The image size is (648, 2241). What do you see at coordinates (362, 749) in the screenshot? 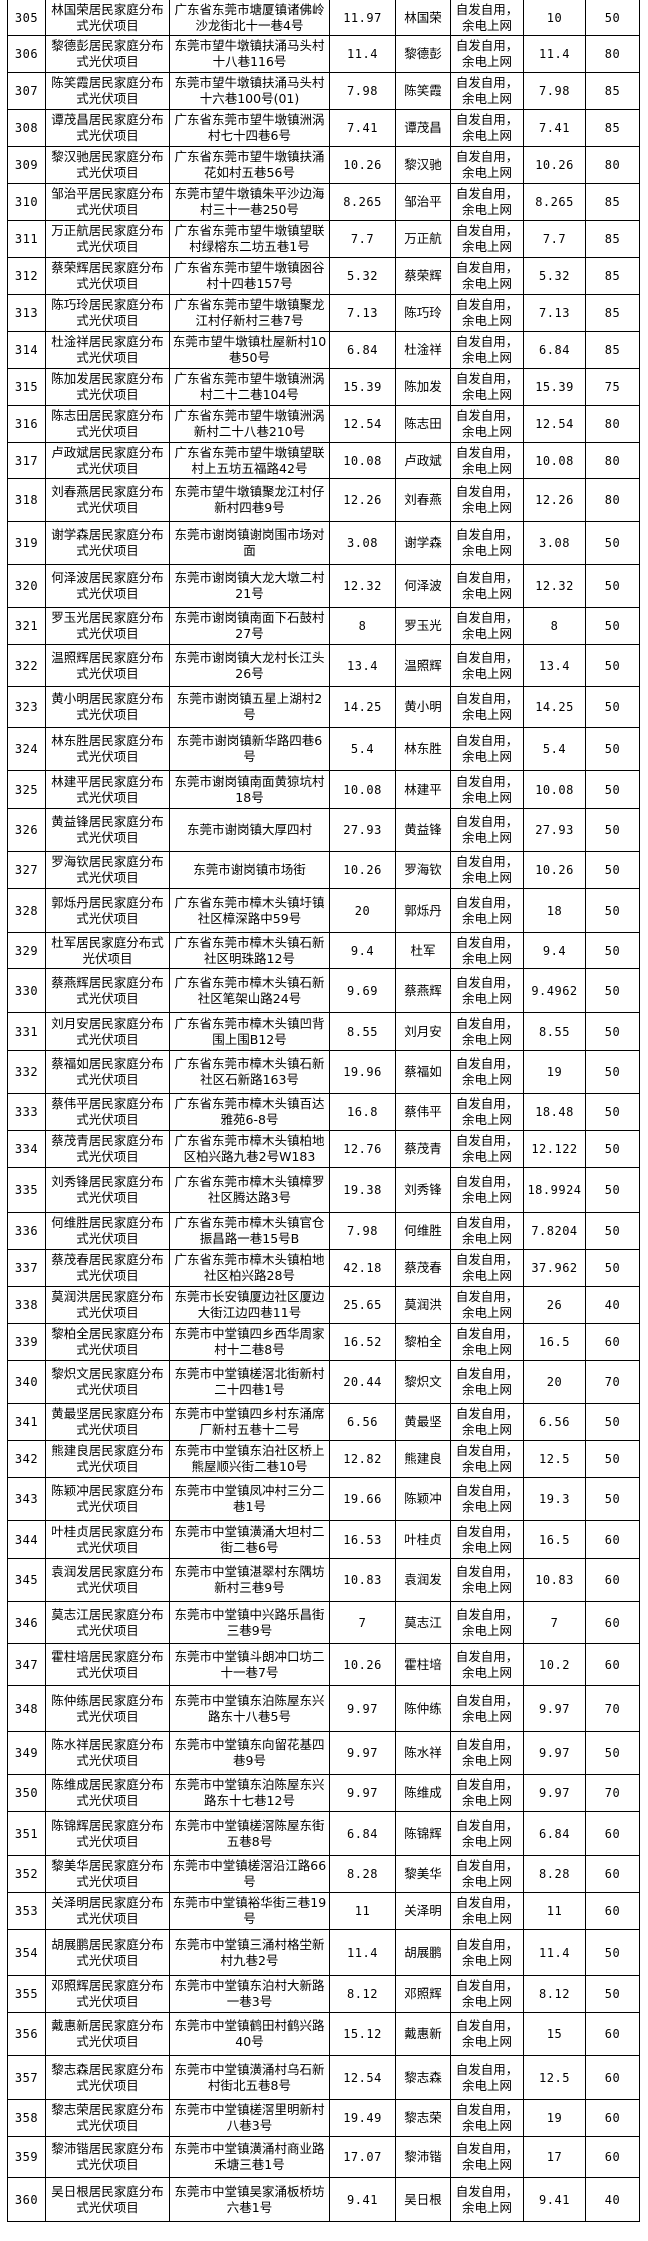
I see `cell-installed-capacity: 5.4` at bounding box center [362, 749].